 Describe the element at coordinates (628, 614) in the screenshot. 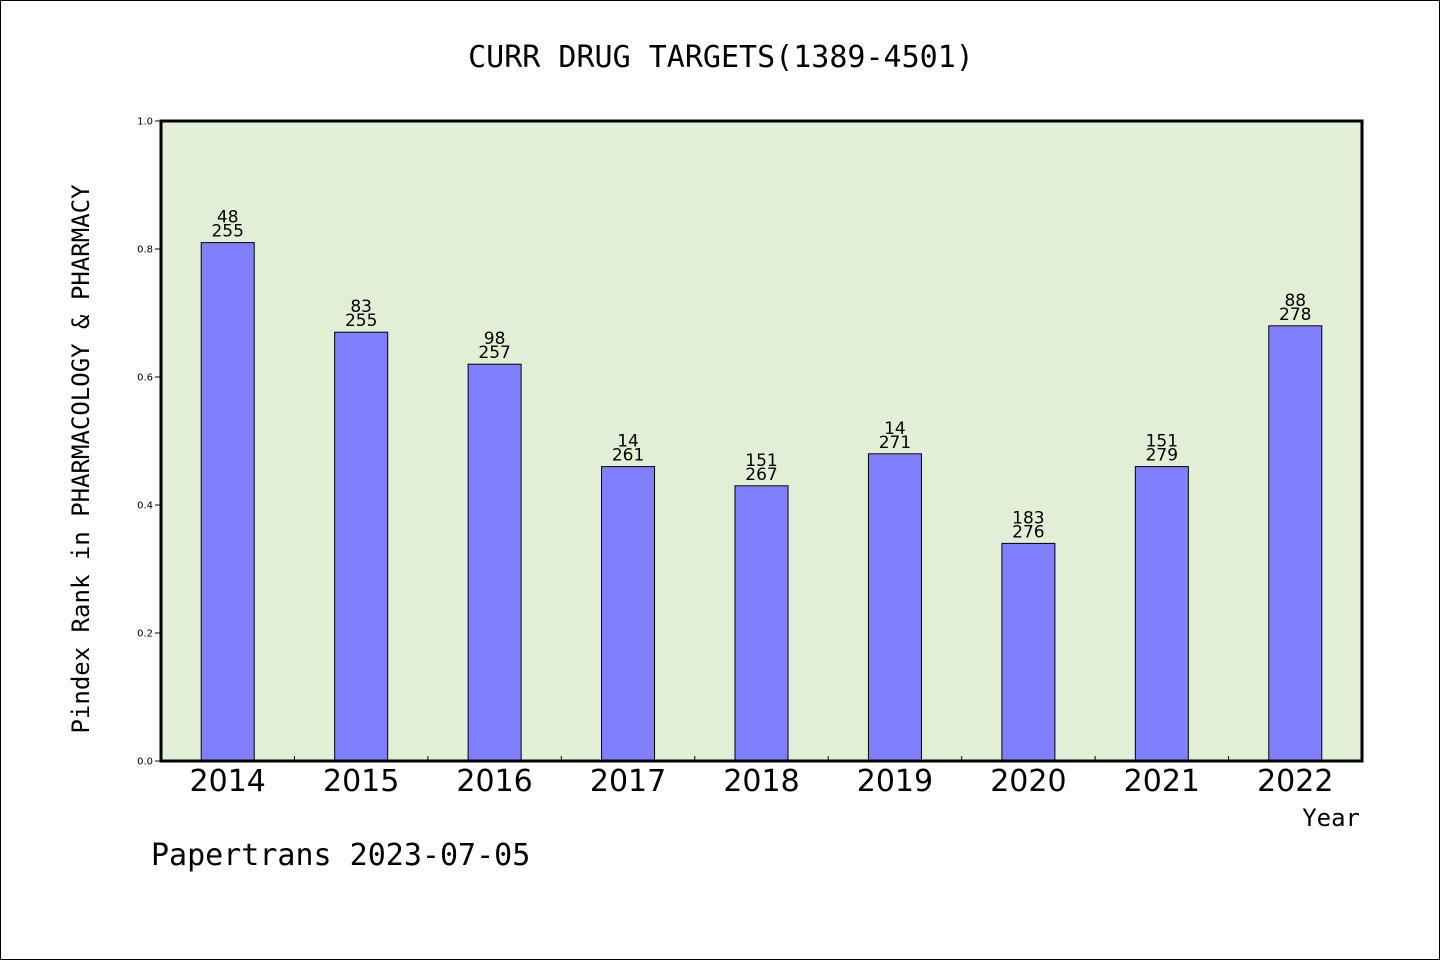

I see `bar-2017` at that location.